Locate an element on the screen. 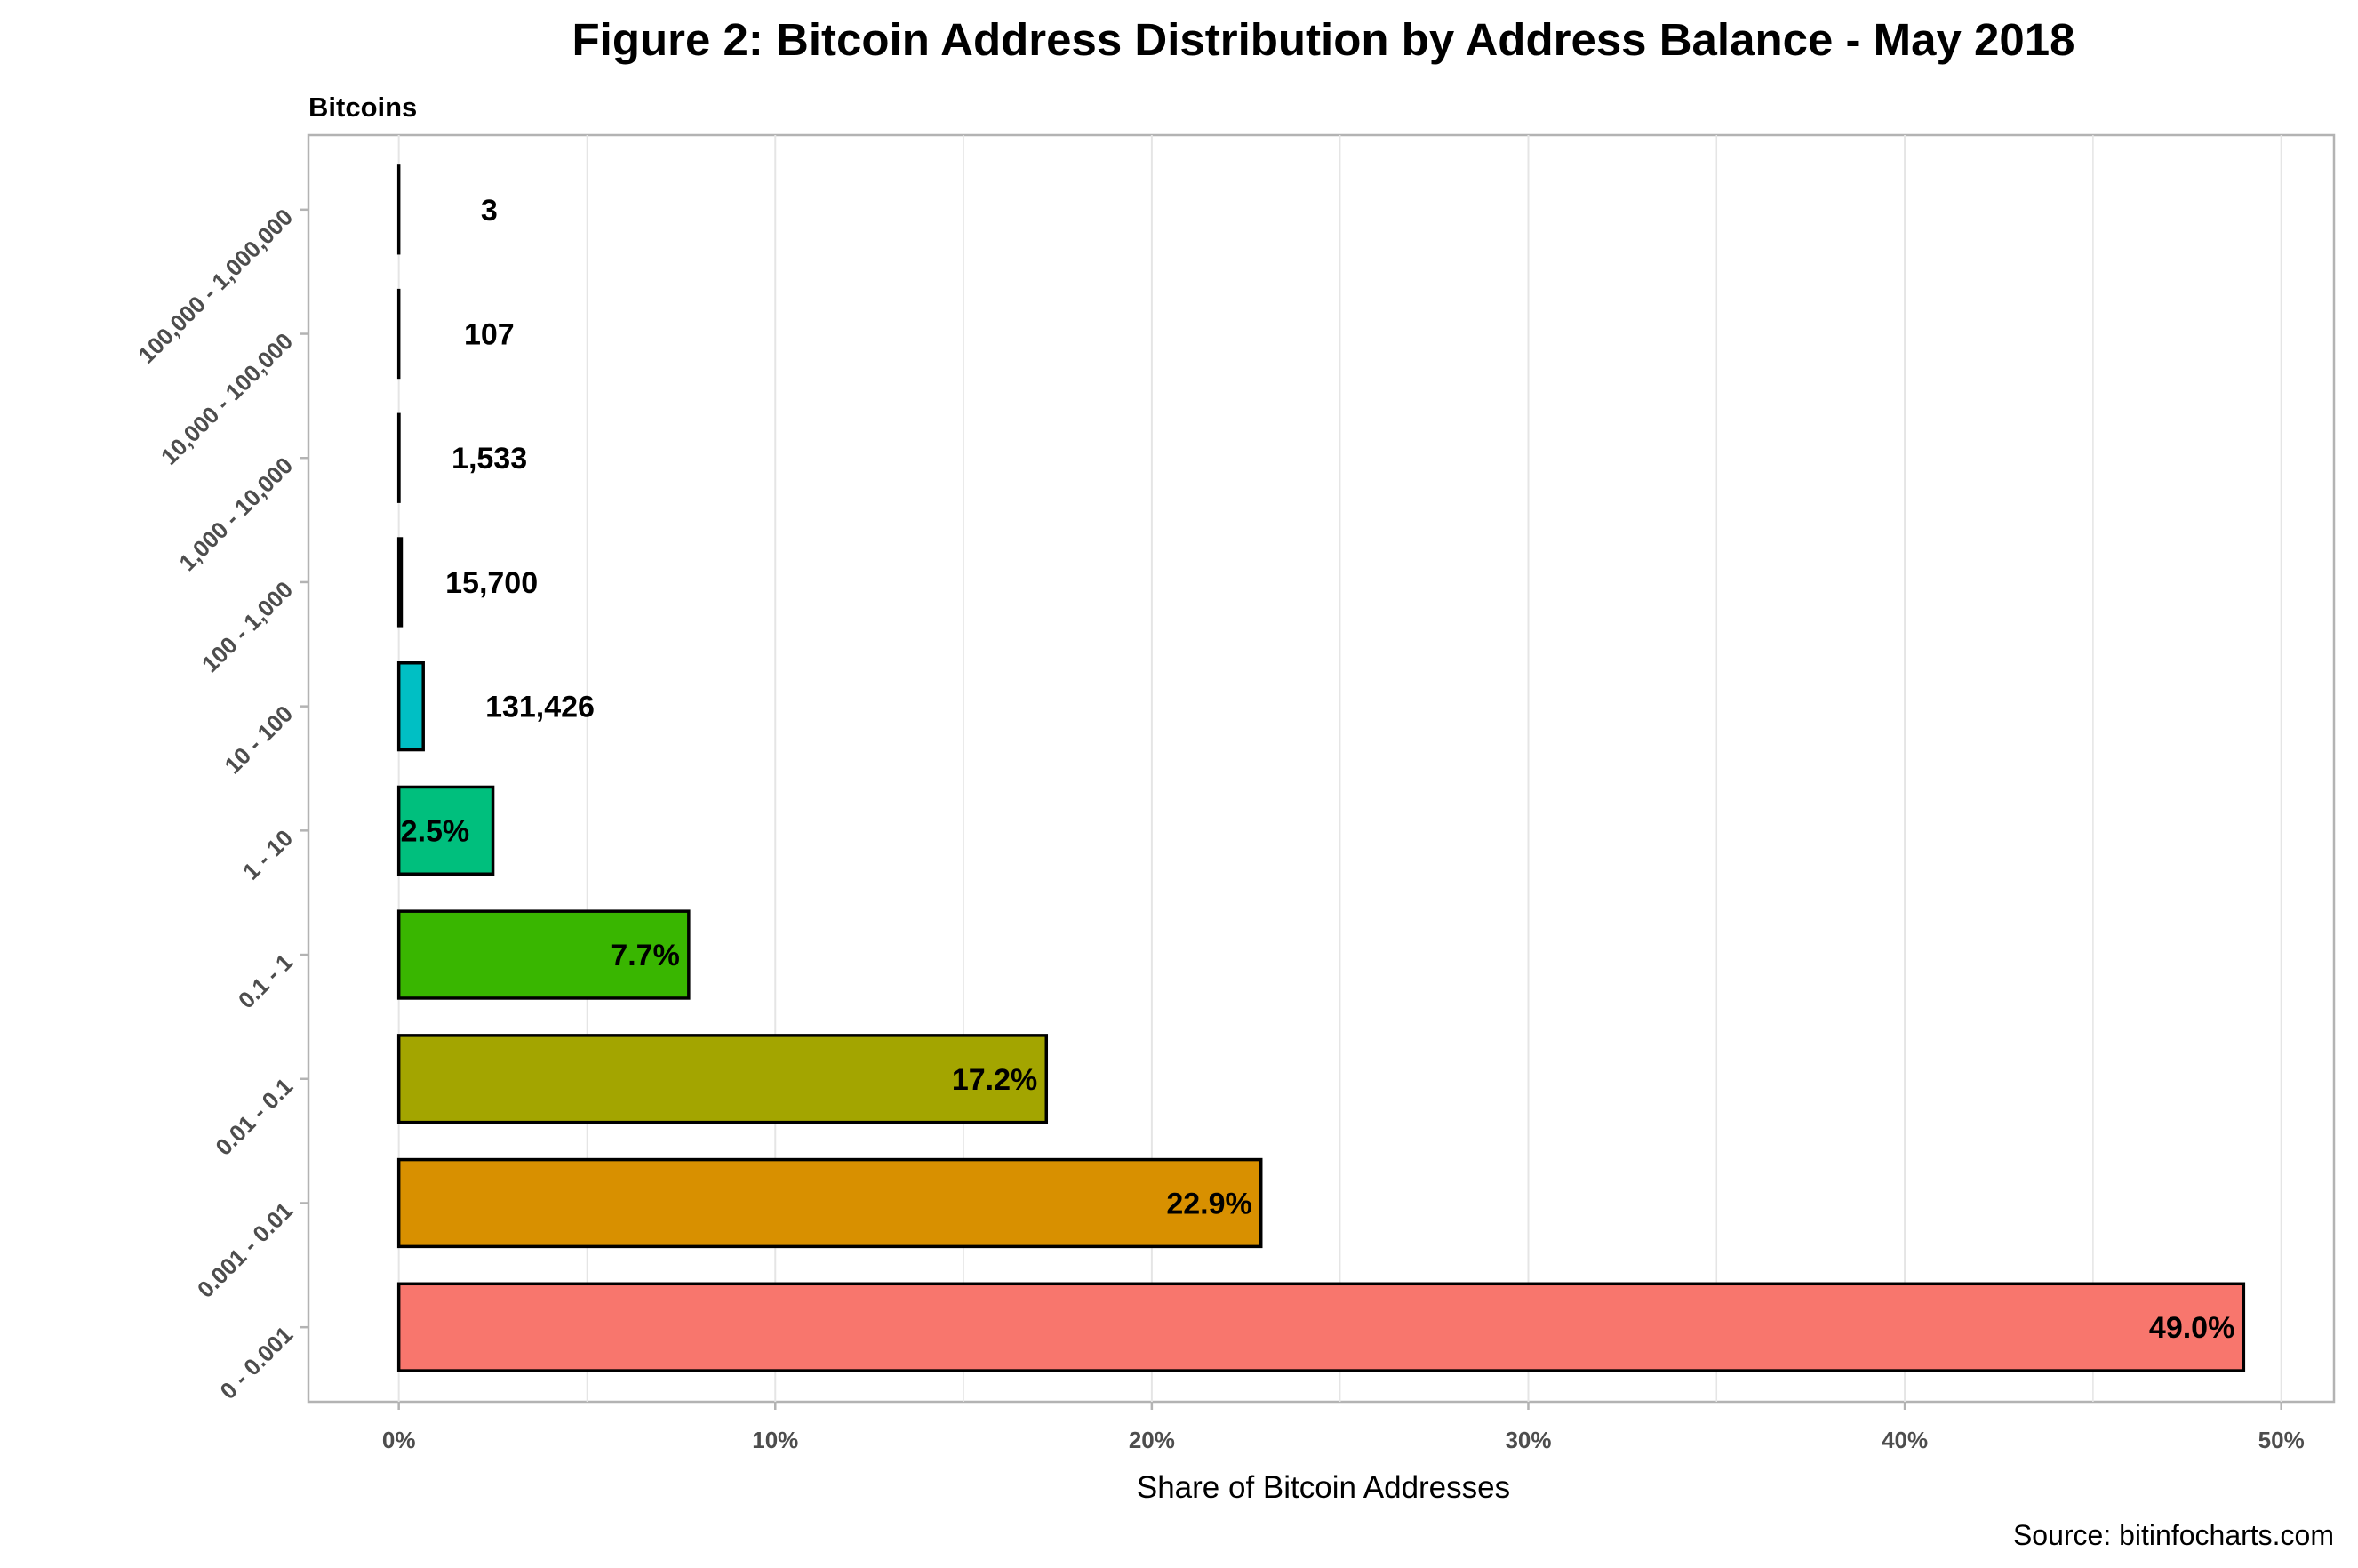 The image size is (2358, 1568). source-note: Source: bitinfocharts.com is located at coordinates (2173, 1535).